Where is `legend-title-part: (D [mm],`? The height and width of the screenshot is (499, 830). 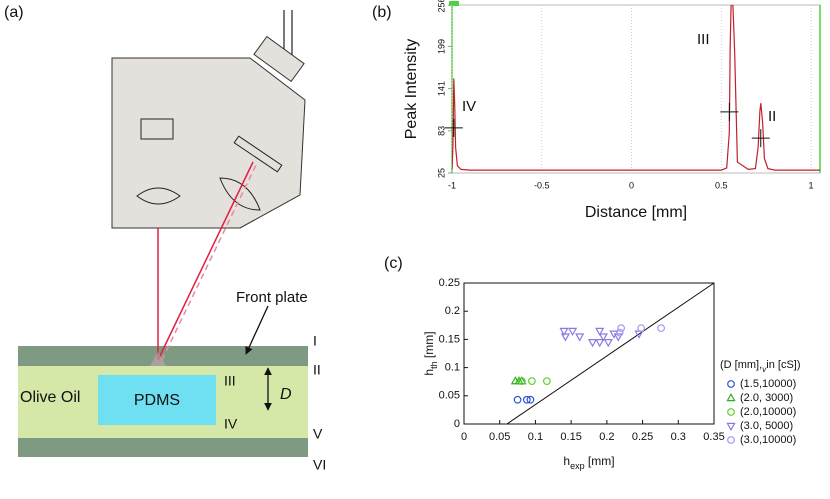 legend-title-part: (D [mm], is located at coordinates (741, 365).